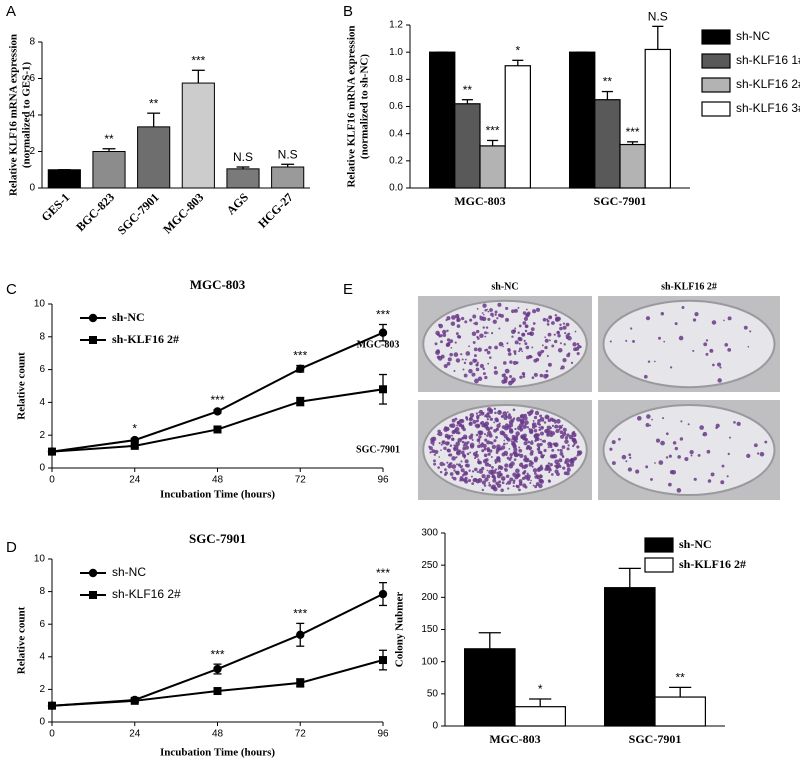 The height and width of the screenshot is (766, 800). What do you see at coordinates (396, 188) in the screenshot?
I see `y-tick-label: 0.0` at bounding box center [396, 188].